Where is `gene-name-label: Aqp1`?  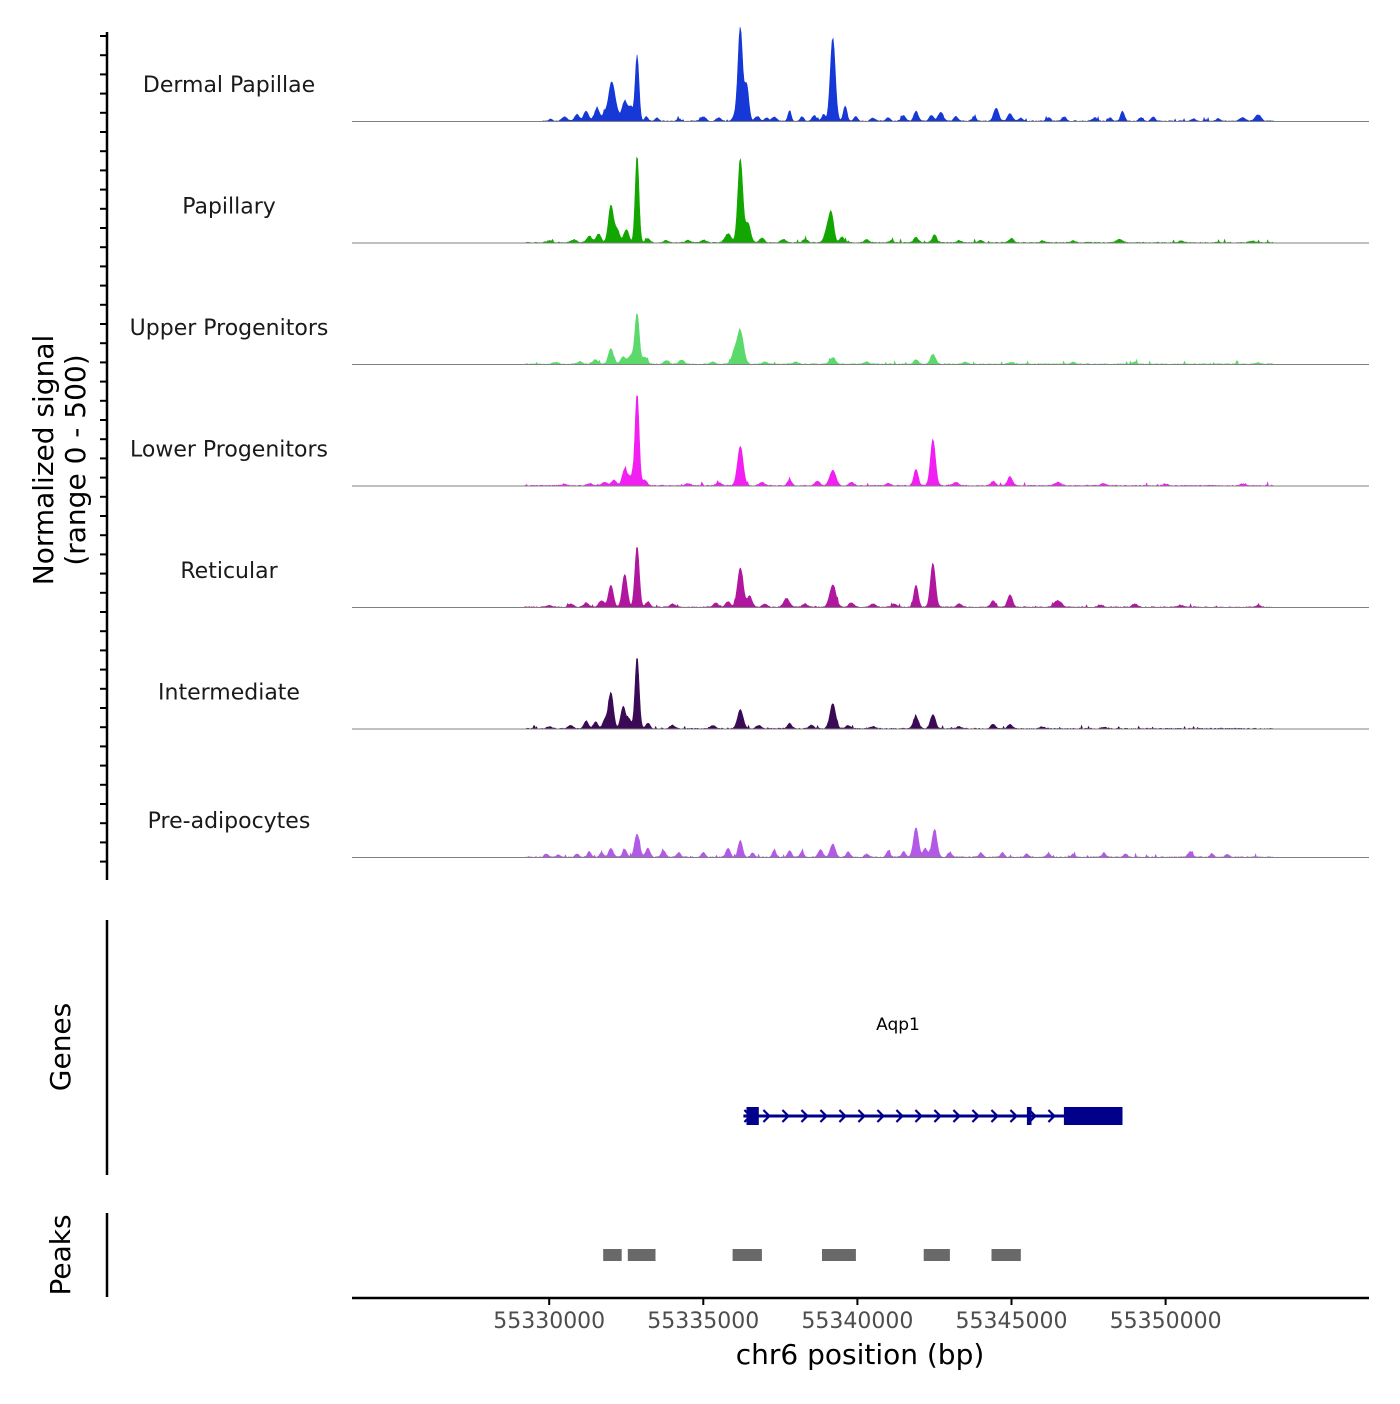 gene-name-label: Aqp1 is located at coordinates (898, 1025).